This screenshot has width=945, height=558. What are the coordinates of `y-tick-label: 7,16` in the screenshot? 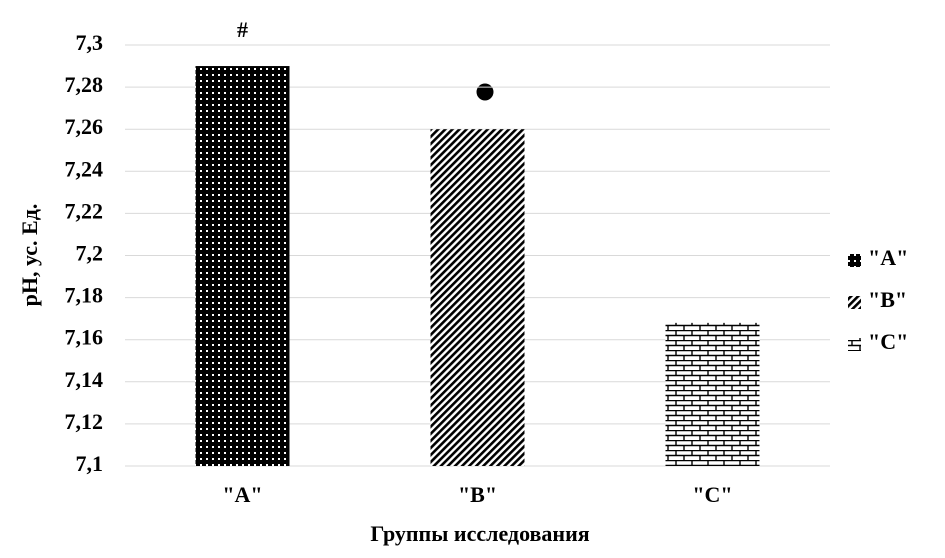 It's located at (84, 337).